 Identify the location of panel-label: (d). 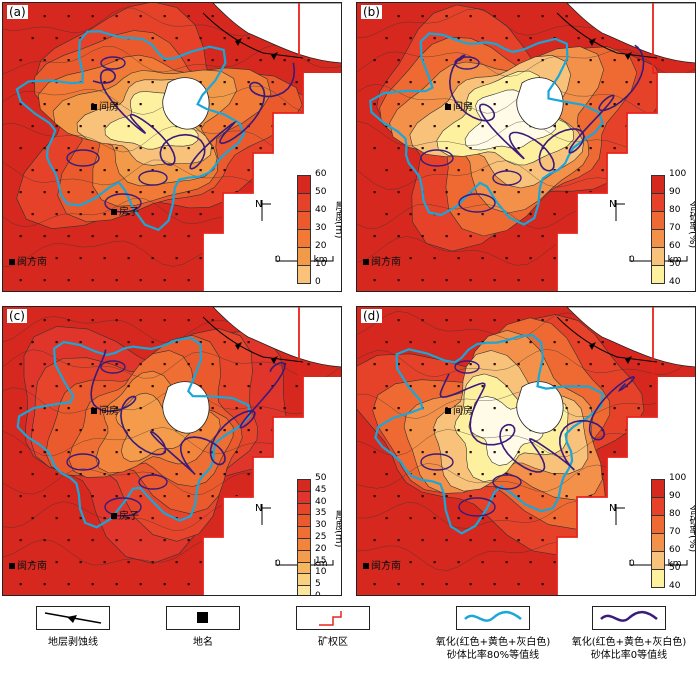
(371, 316).